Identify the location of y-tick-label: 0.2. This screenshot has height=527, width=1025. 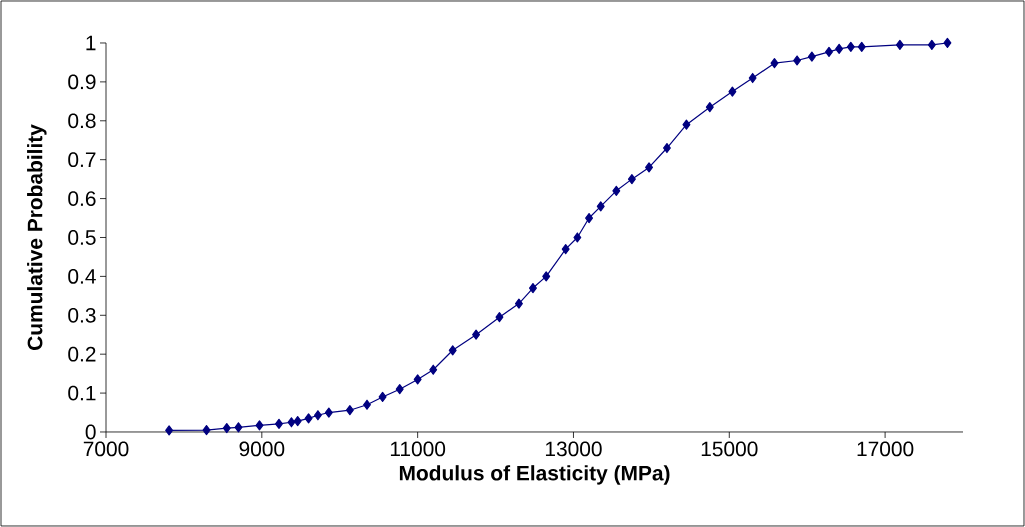
(82, 354).